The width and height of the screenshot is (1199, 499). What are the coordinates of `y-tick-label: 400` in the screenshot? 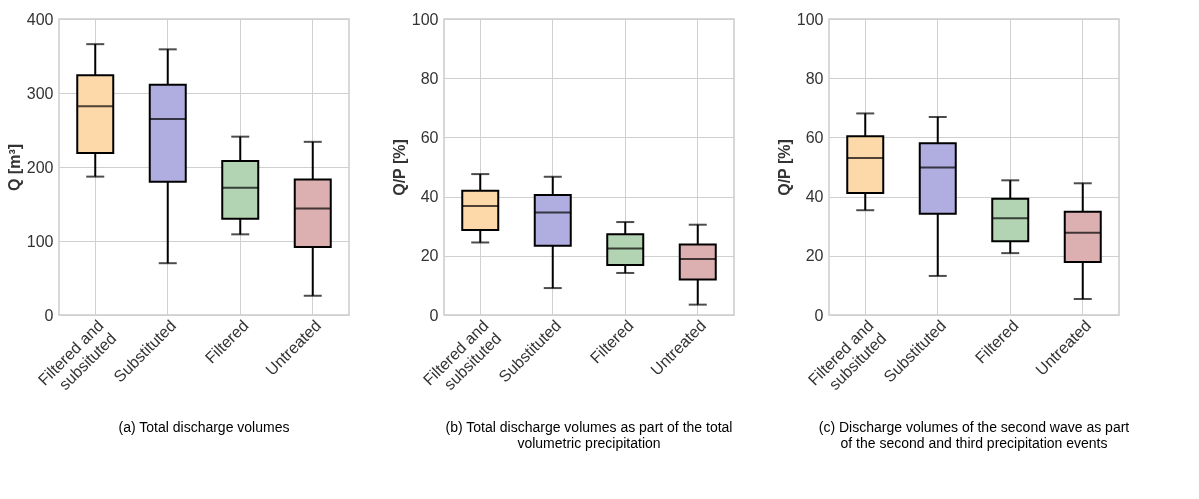 It's located at (40, 19).